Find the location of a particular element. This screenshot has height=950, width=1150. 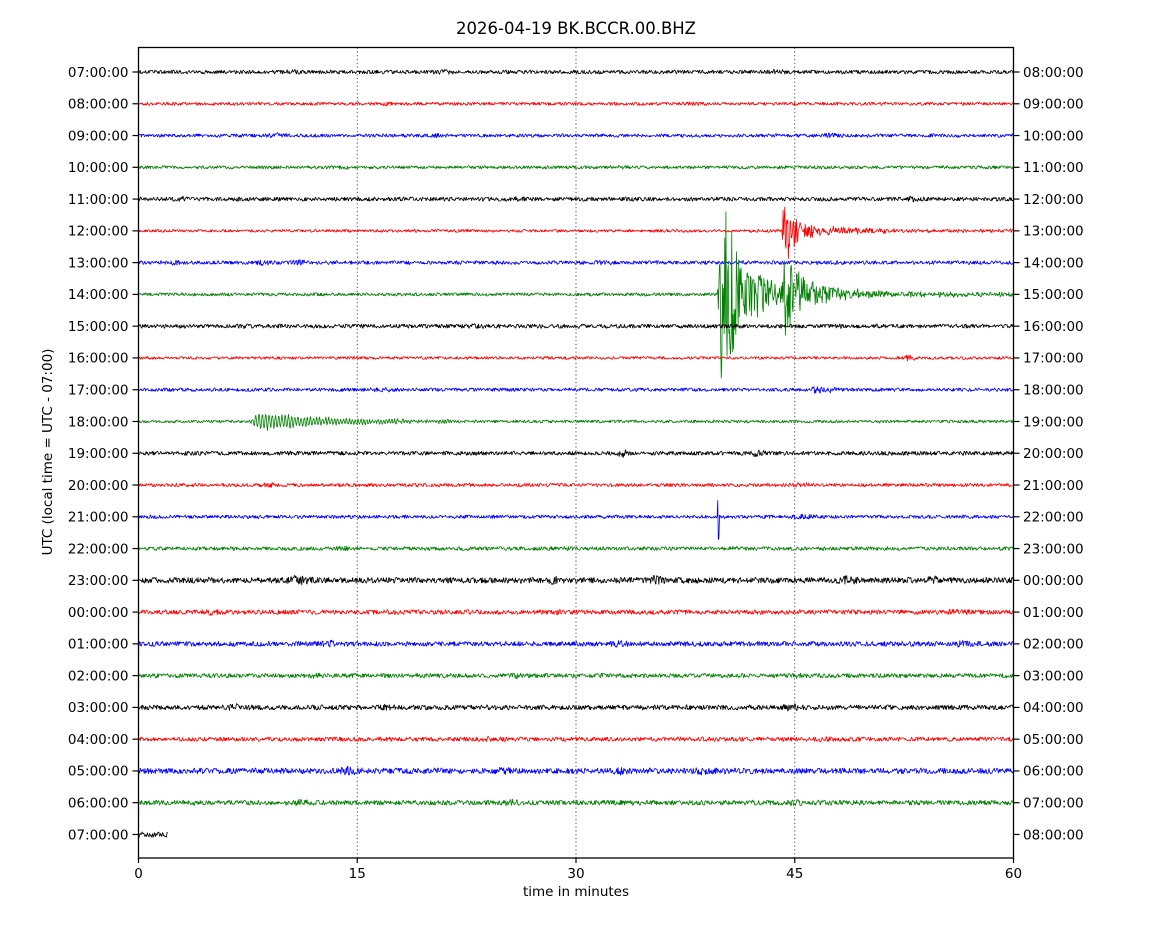

y-tick-label-right: 23:00:00 is located at coordinates (1053, 549).